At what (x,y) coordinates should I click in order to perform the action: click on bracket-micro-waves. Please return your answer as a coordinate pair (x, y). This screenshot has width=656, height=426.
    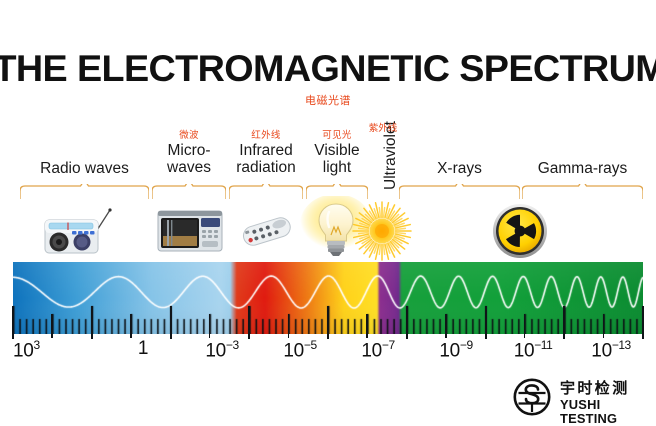
    Looking at the image, I should click on (189, 191).